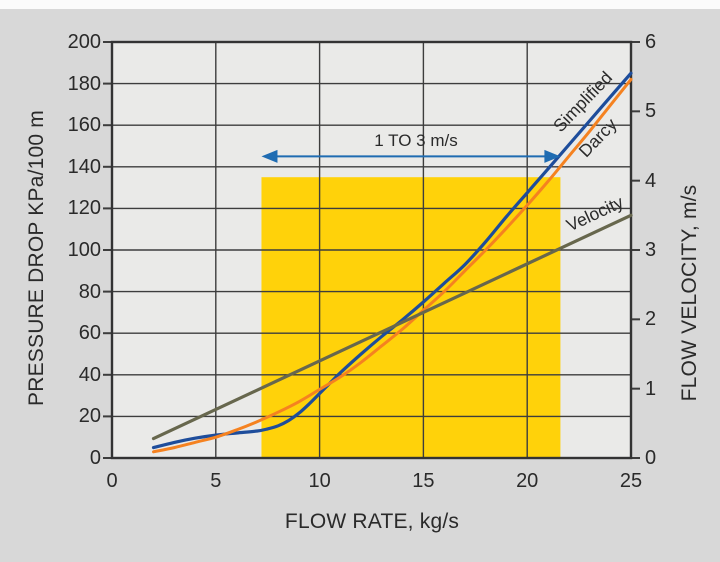  What do you see at coordinates (319, 481) in the screenshot?
I see `x-tick-label: 10` at bounding box center [319, 481].